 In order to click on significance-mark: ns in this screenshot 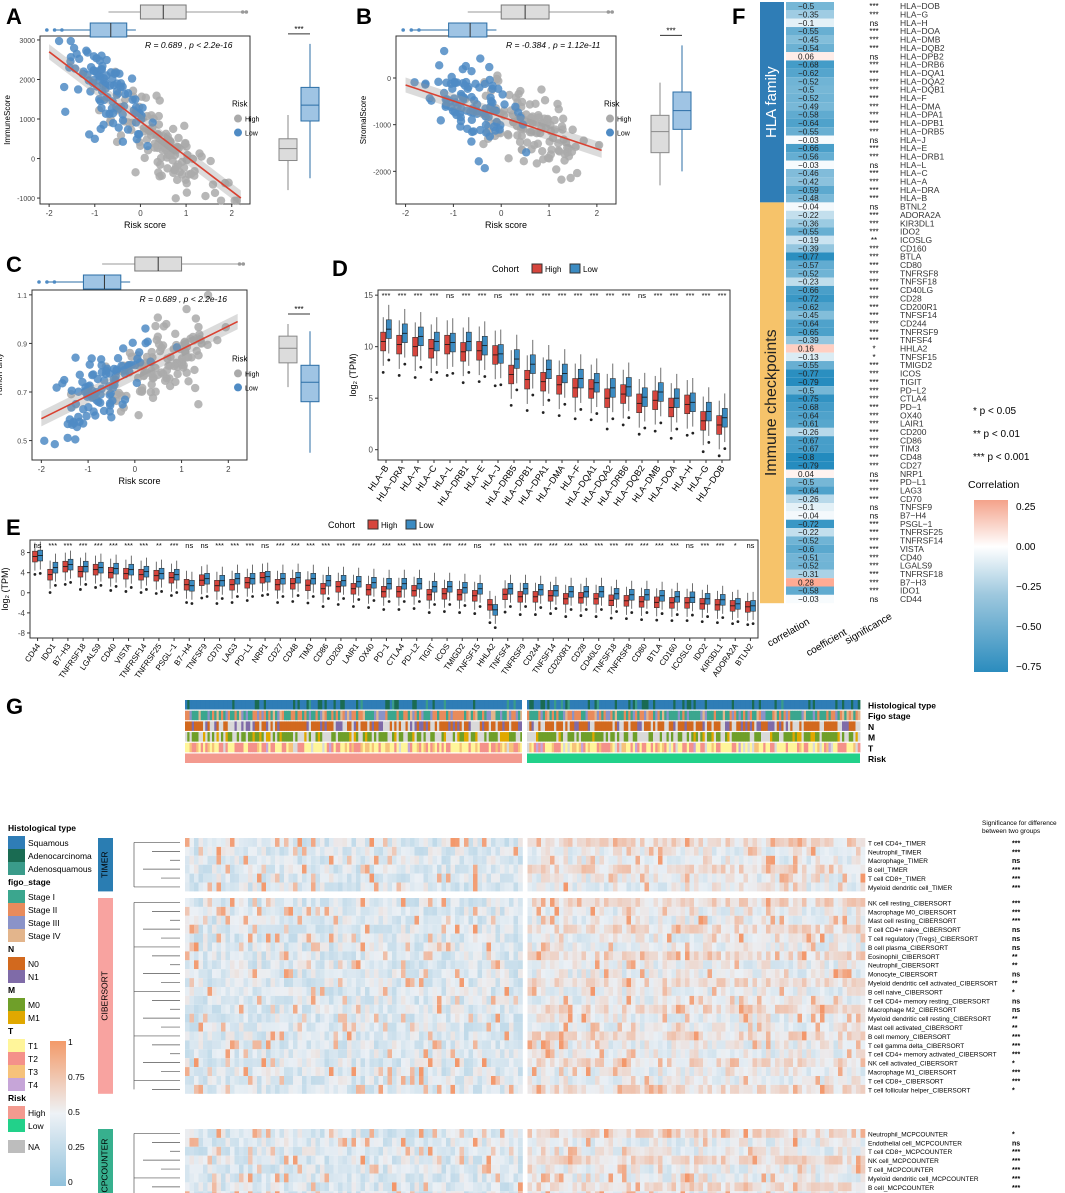, I will do `click(874, 599)`.